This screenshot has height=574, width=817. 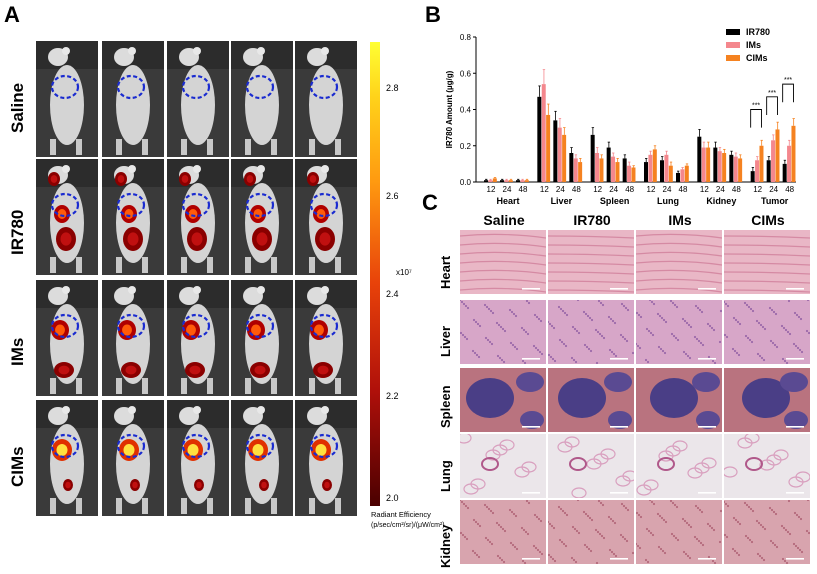 What do you see at coordinates (522, 181) in the screenshot?
I see `bar-ims-heart-48h` at bounding box center [522, 181].